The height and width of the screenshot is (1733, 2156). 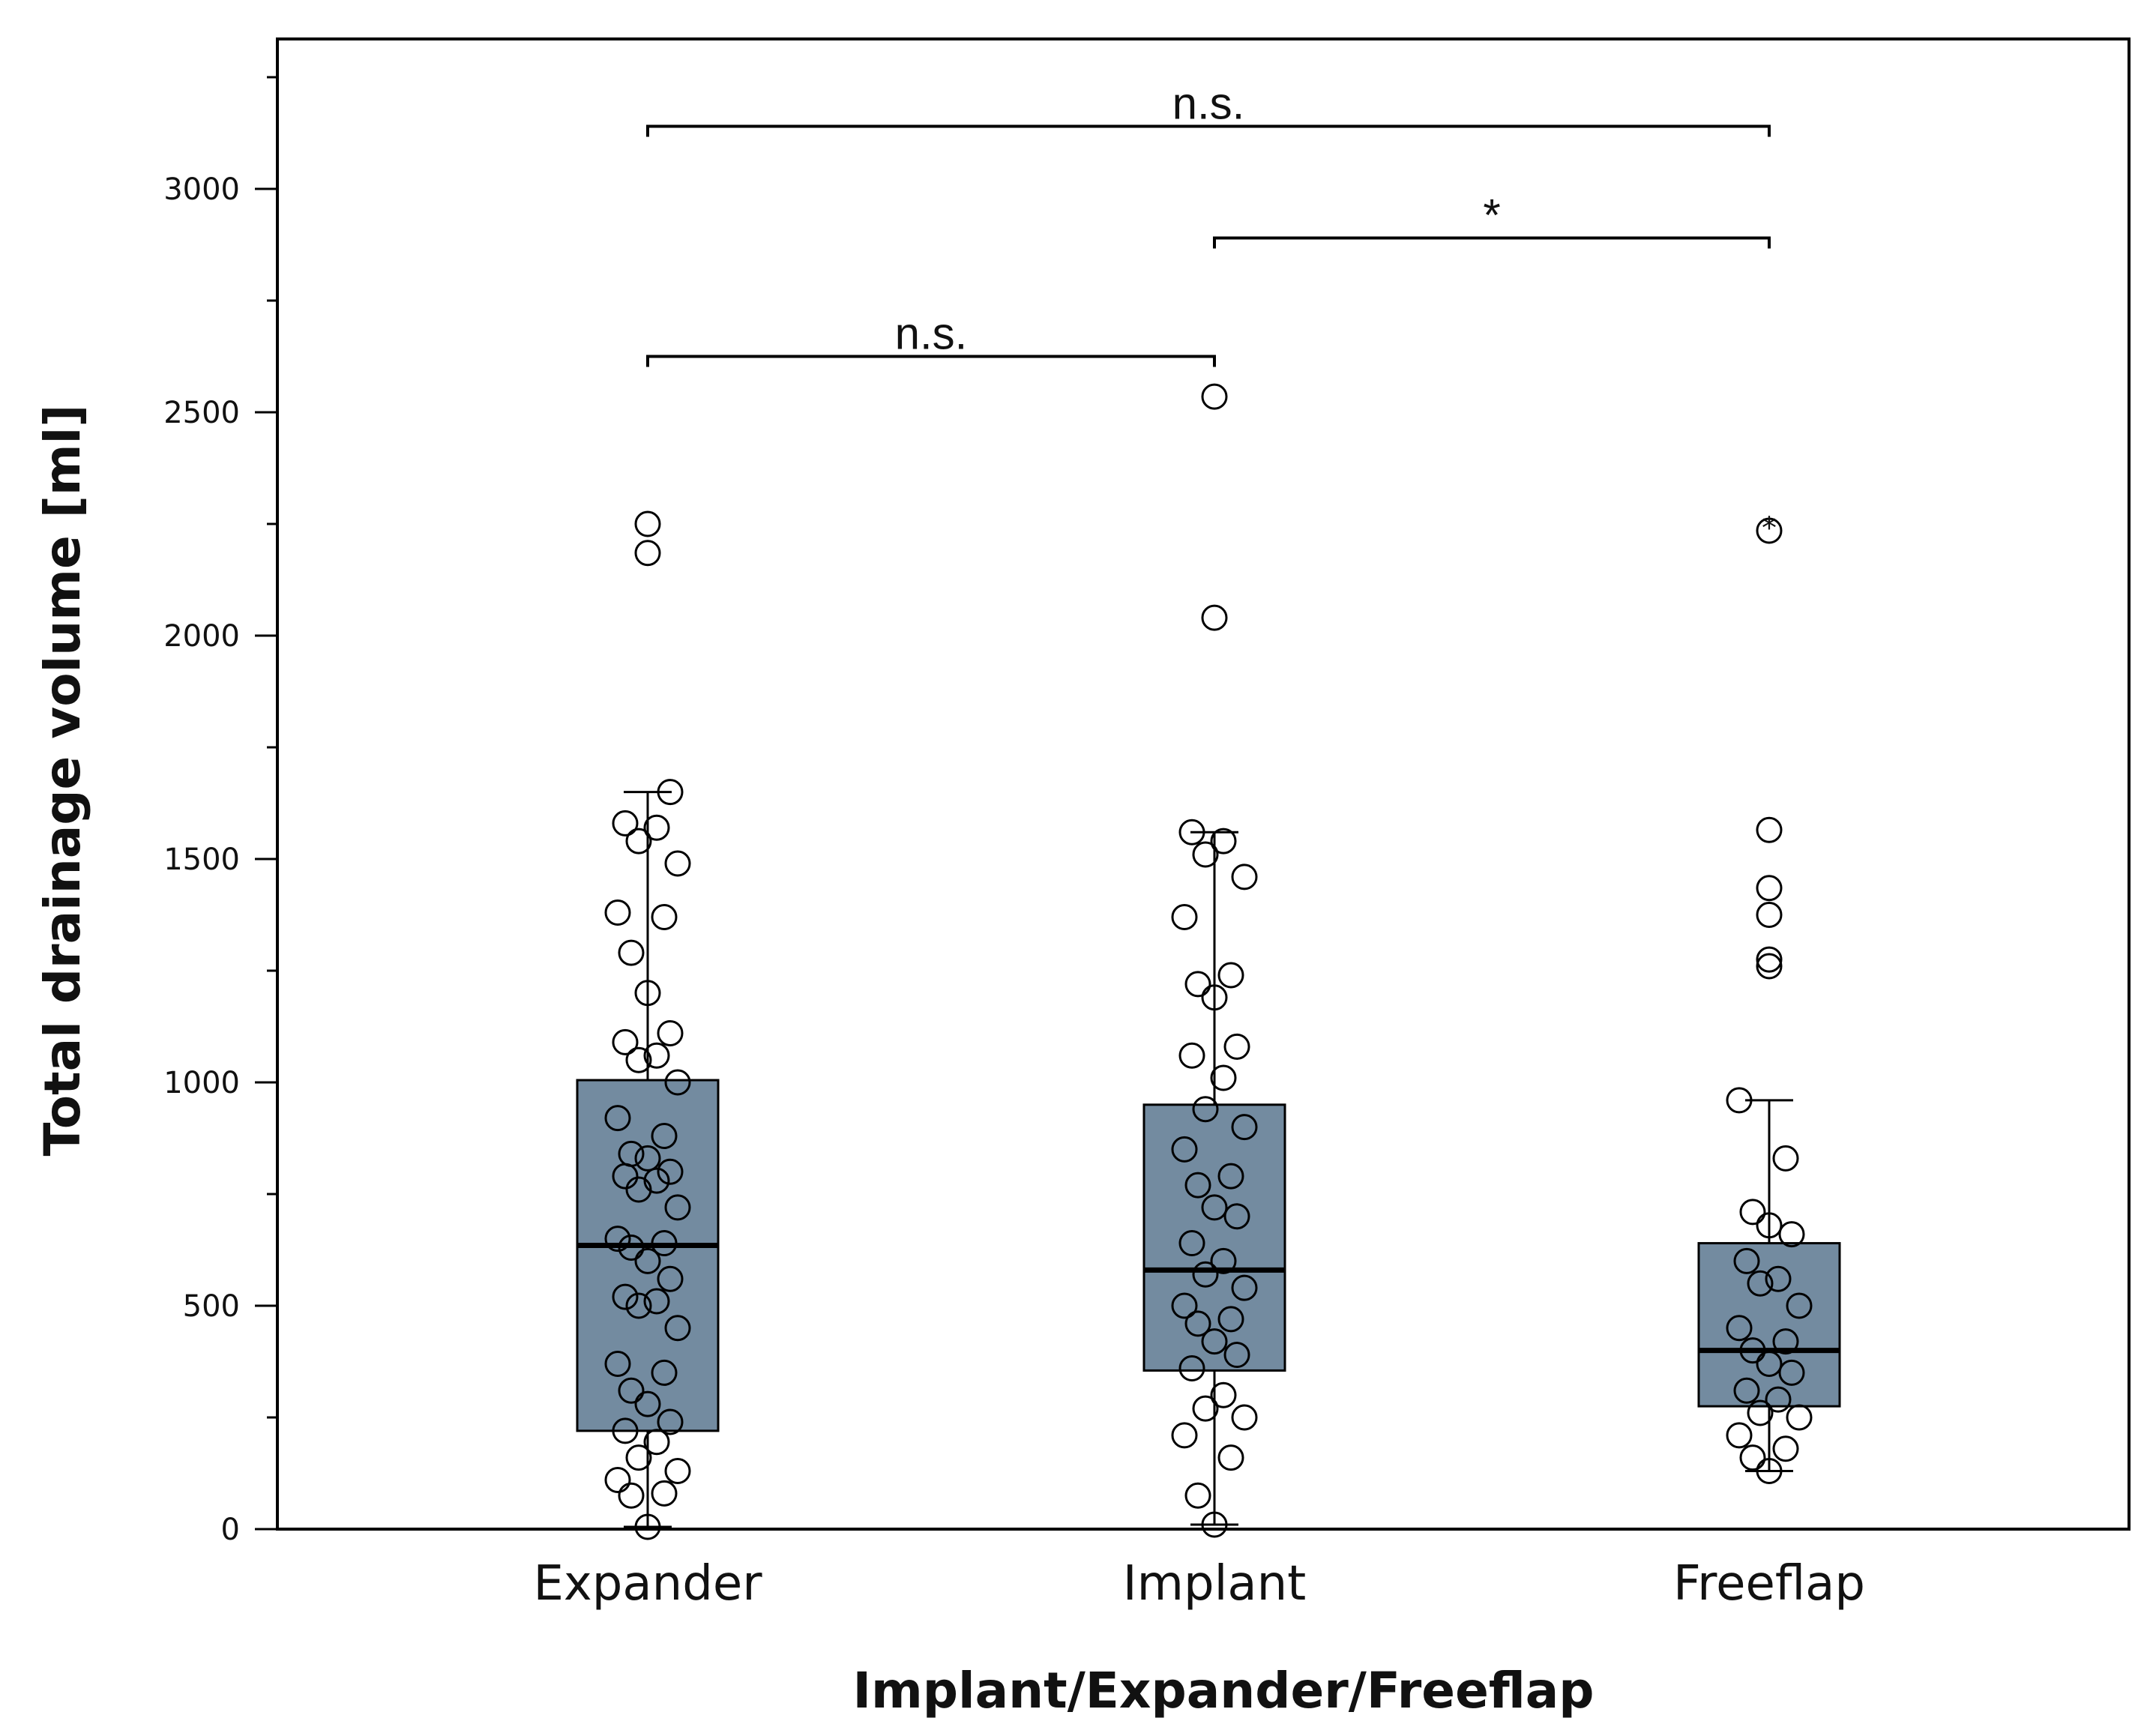 I want to click on x-category-label: Expander, so click(x=647, y=1584).